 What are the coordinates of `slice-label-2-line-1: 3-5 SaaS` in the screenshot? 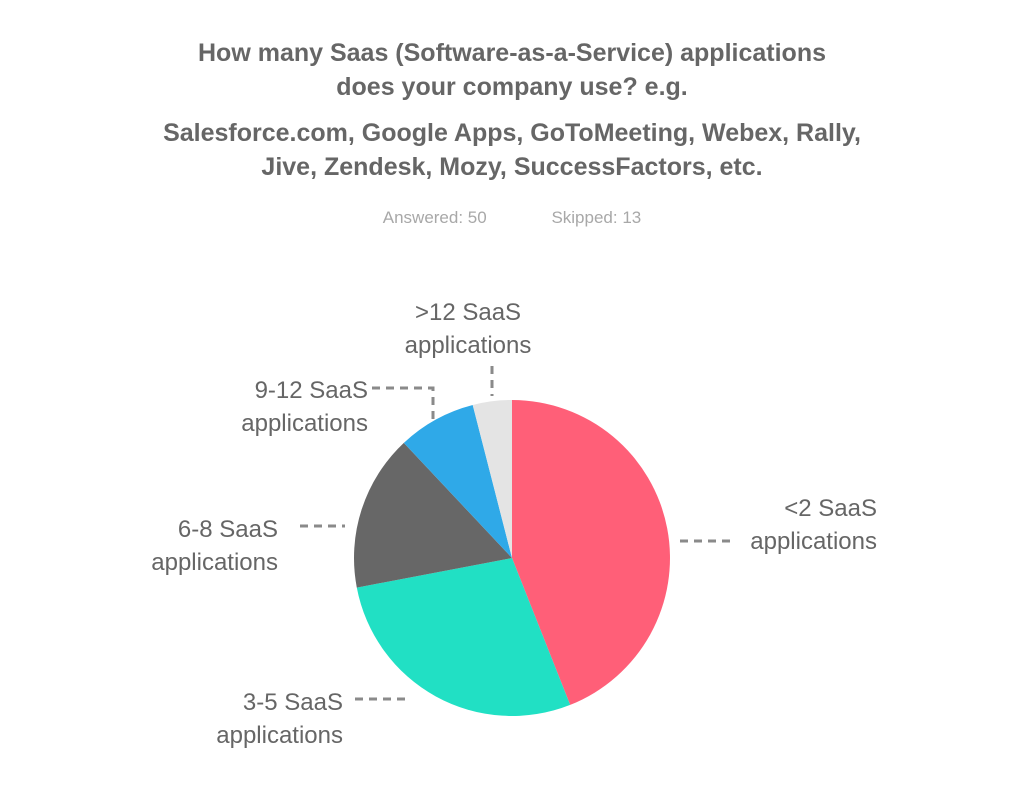 It's located at (293, 702).